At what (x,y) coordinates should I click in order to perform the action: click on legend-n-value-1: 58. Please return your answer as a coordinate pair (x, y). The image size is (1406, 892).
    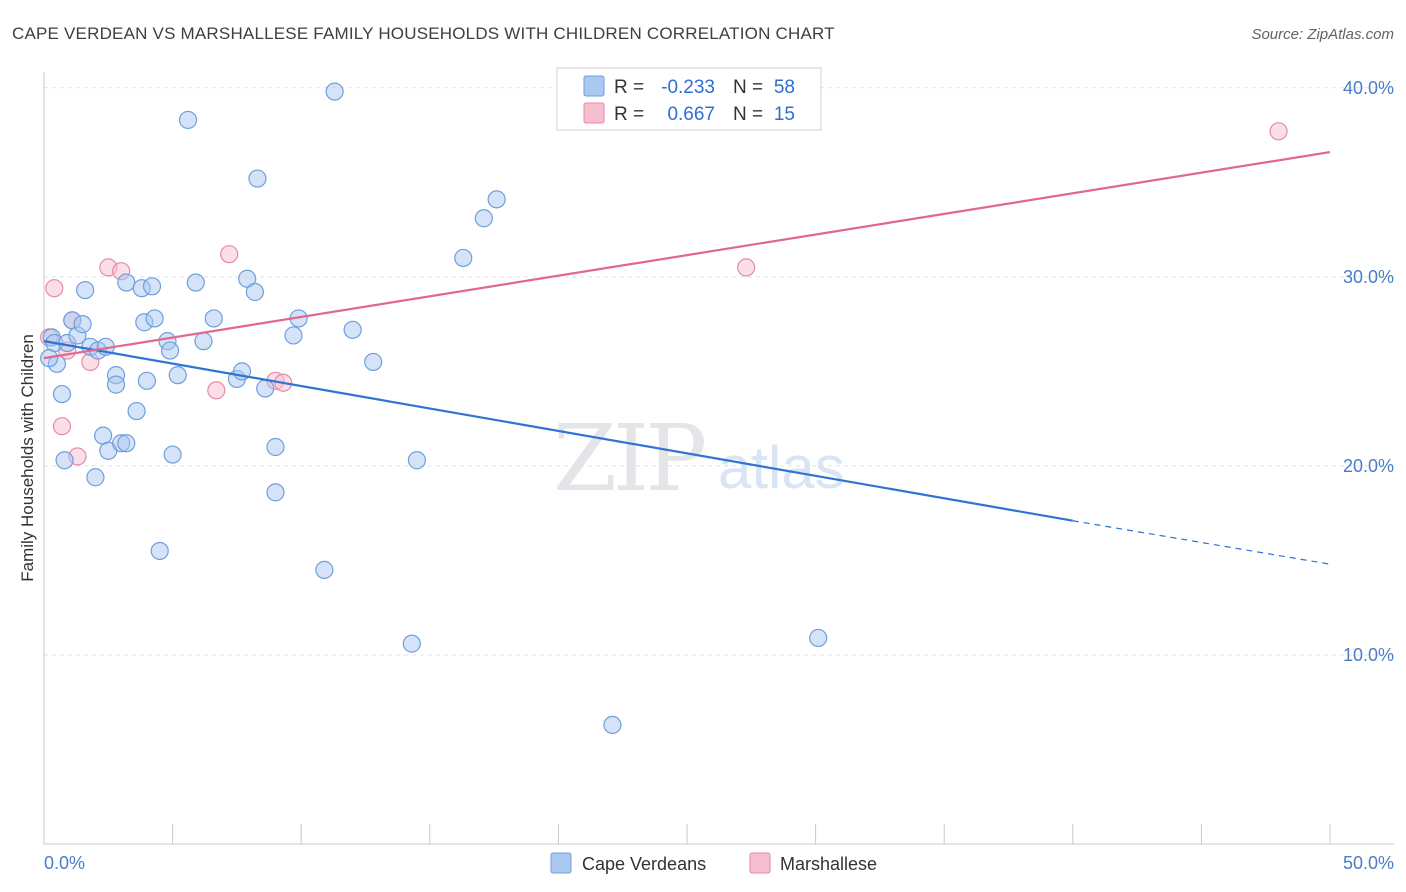
    Looking at the image, I should click on (784, 87).